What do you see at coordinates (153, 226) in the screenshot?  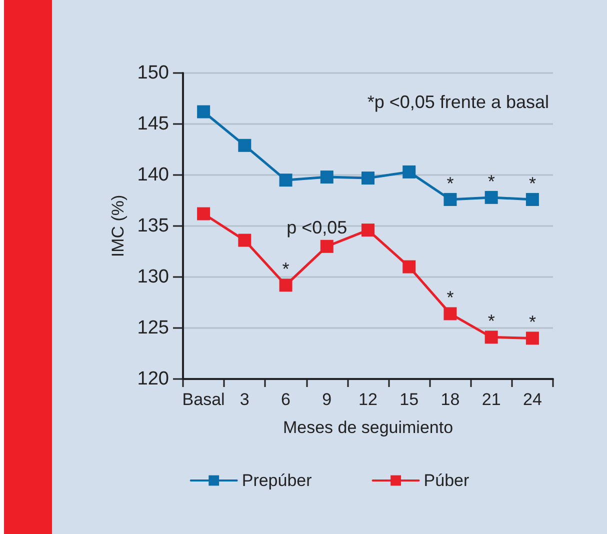 I see `y-tick-label: 135` at bounding box center [153, 226].